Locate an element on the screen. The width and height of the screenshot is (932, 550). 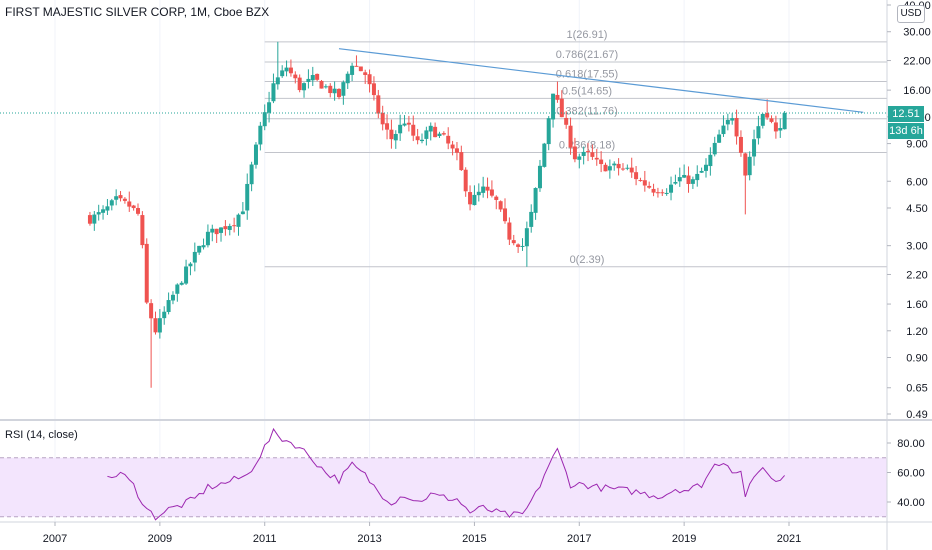
price-axis-label: 0.65 is located at coordinates (916, 389).